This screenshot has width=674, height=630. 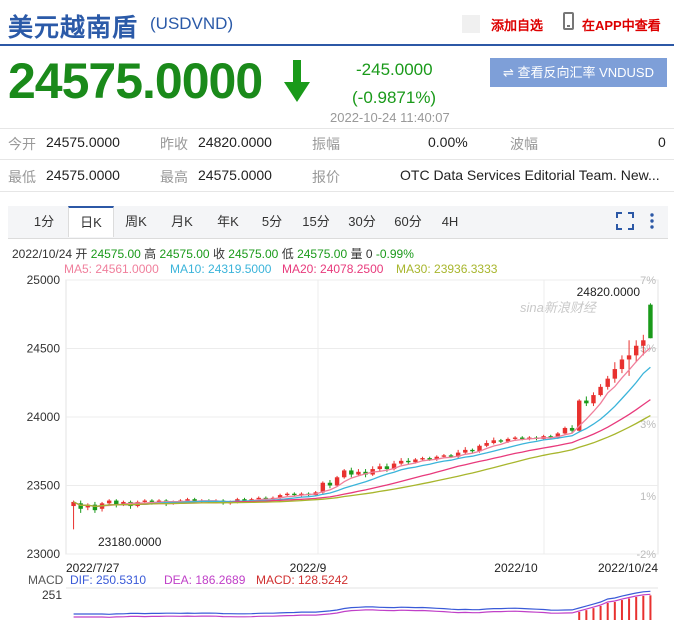 What do you see at coordinates (46, 580) in the screenshot?
I see `macd-label: MACD` at bounding box center [46, 580].